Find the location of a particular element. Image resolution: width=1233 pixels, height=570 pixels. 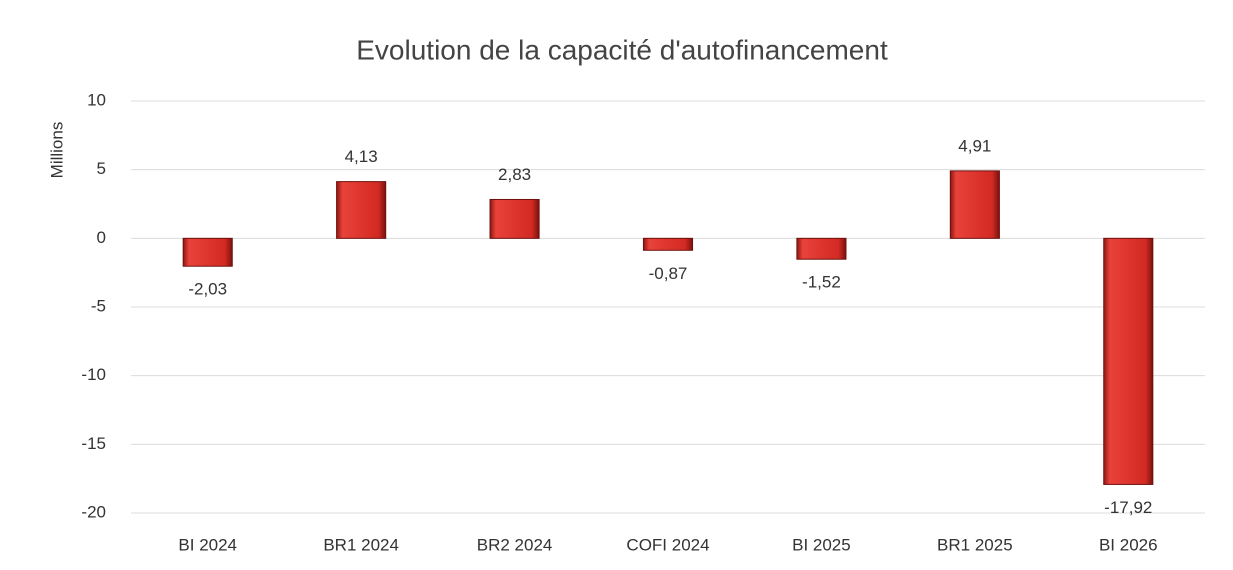

x-tick-label: BI 2024 is located at coordinates (207, 544).